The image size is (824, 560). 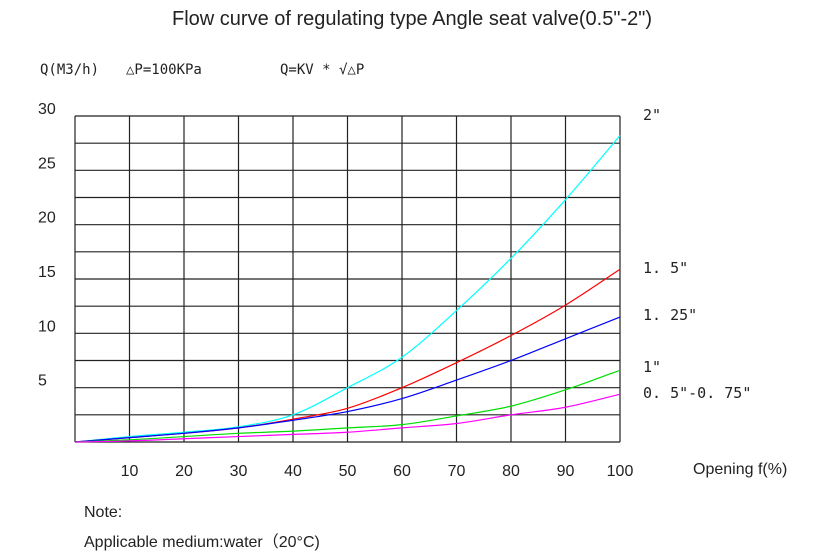 What do you see at coordinates (239, 471) in the screenshot?
I see `x-tick-label: 30` at bounding box center [239, 471].